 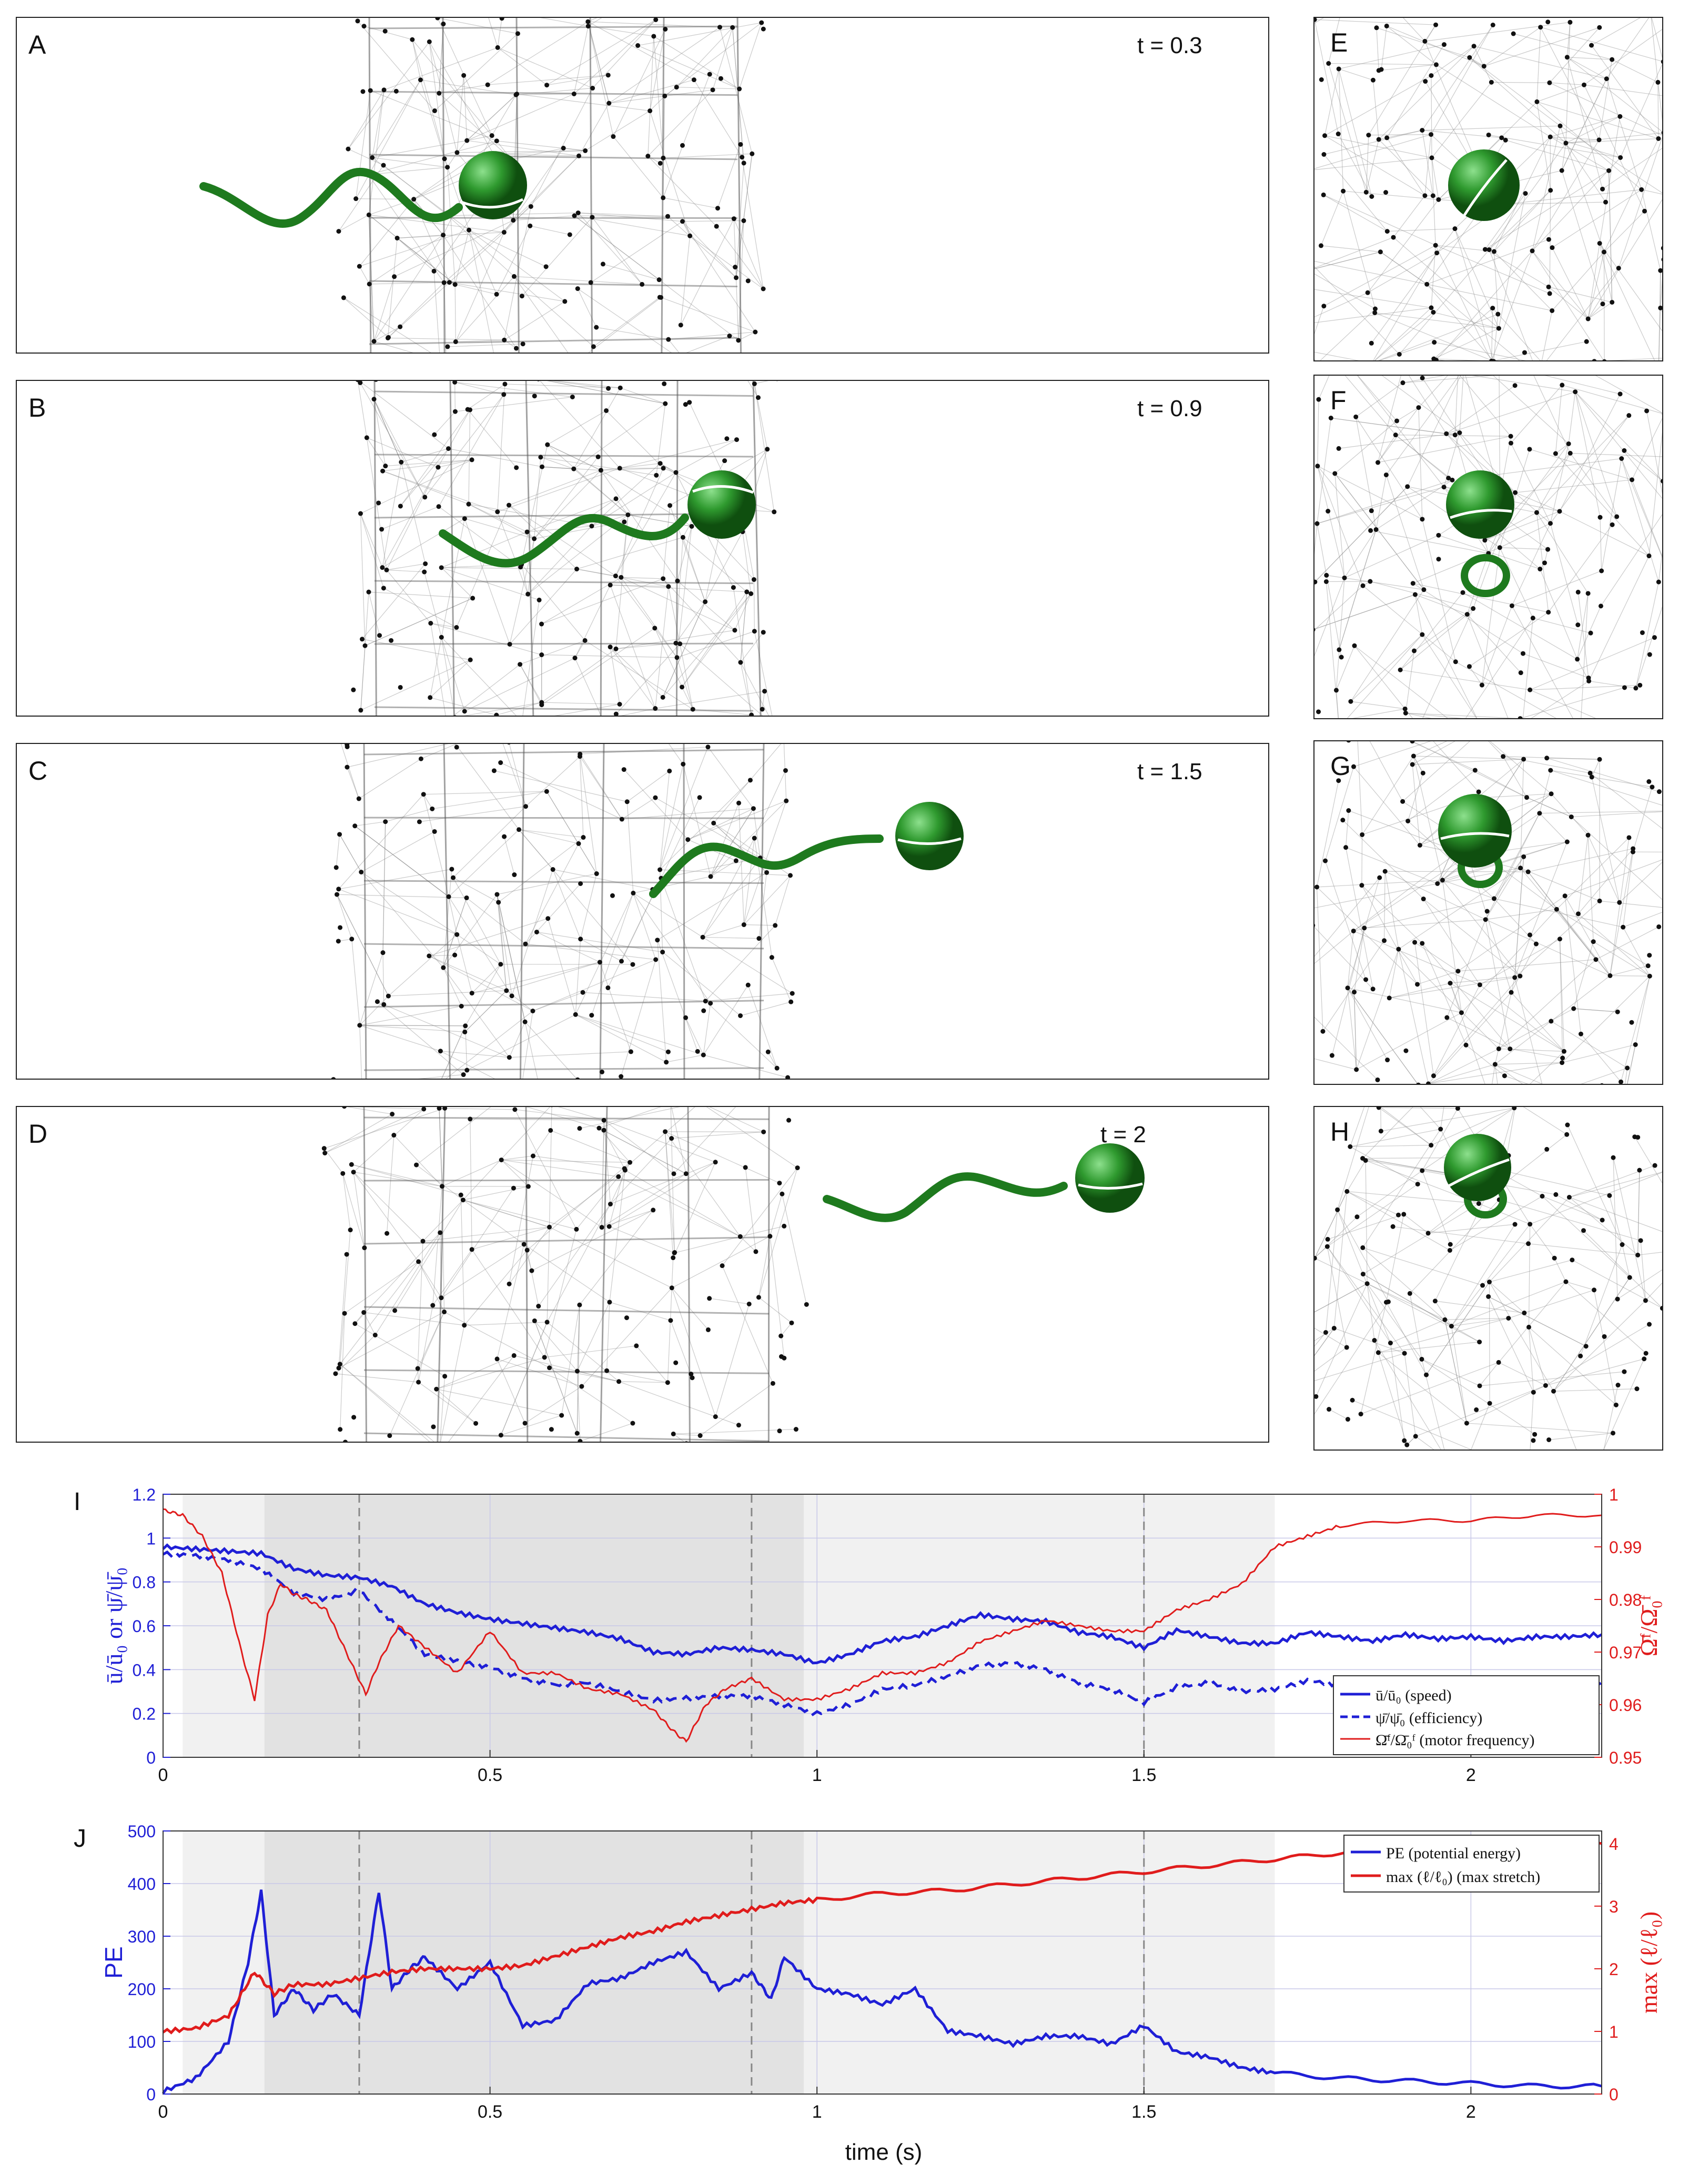 What do you see at coordinates (38, 1134) in the screenshot?
I see `panel-label-d: D` at bounding box center [38, 1134].